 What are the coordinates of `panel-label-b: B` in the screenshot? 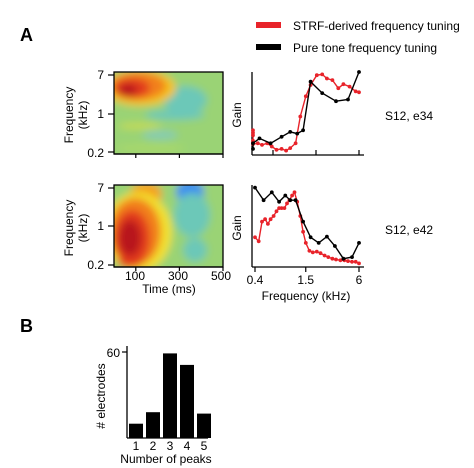 It's located at (26, 326).